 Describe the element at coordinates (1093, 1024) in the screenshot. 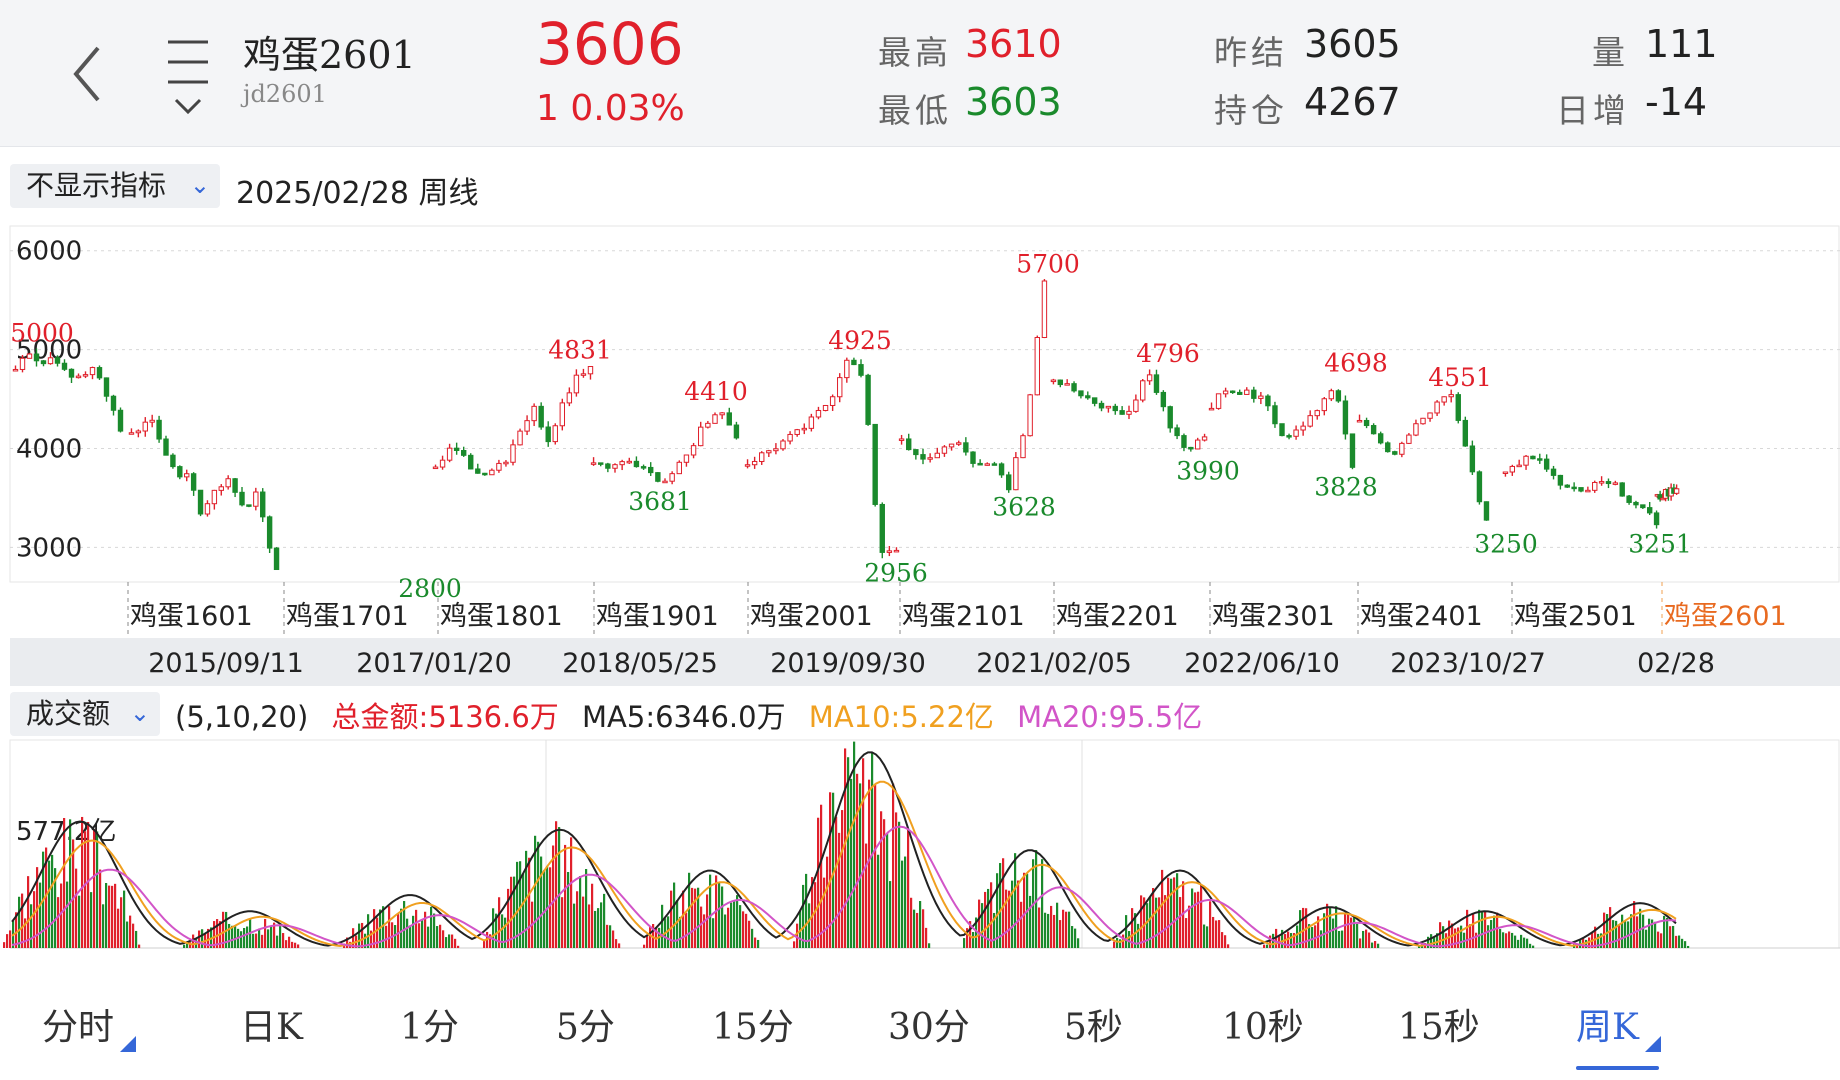

I see `tab-6: 5秒` at that location.